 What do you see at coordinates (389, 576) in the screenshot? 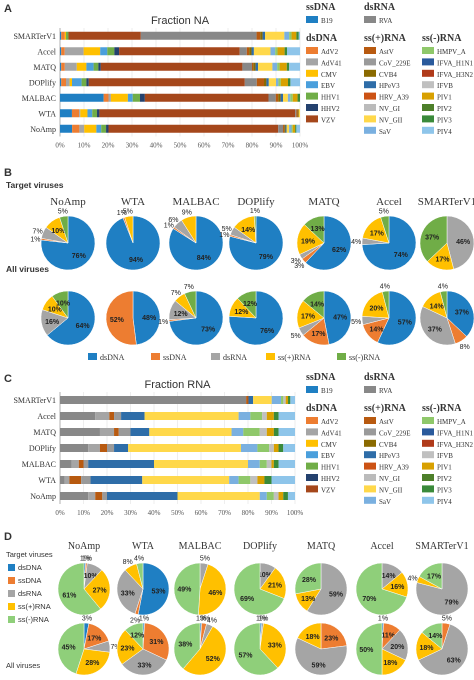
I see `panel-d-target-pie-data-label: 14%` at bounding box center [389, 576].